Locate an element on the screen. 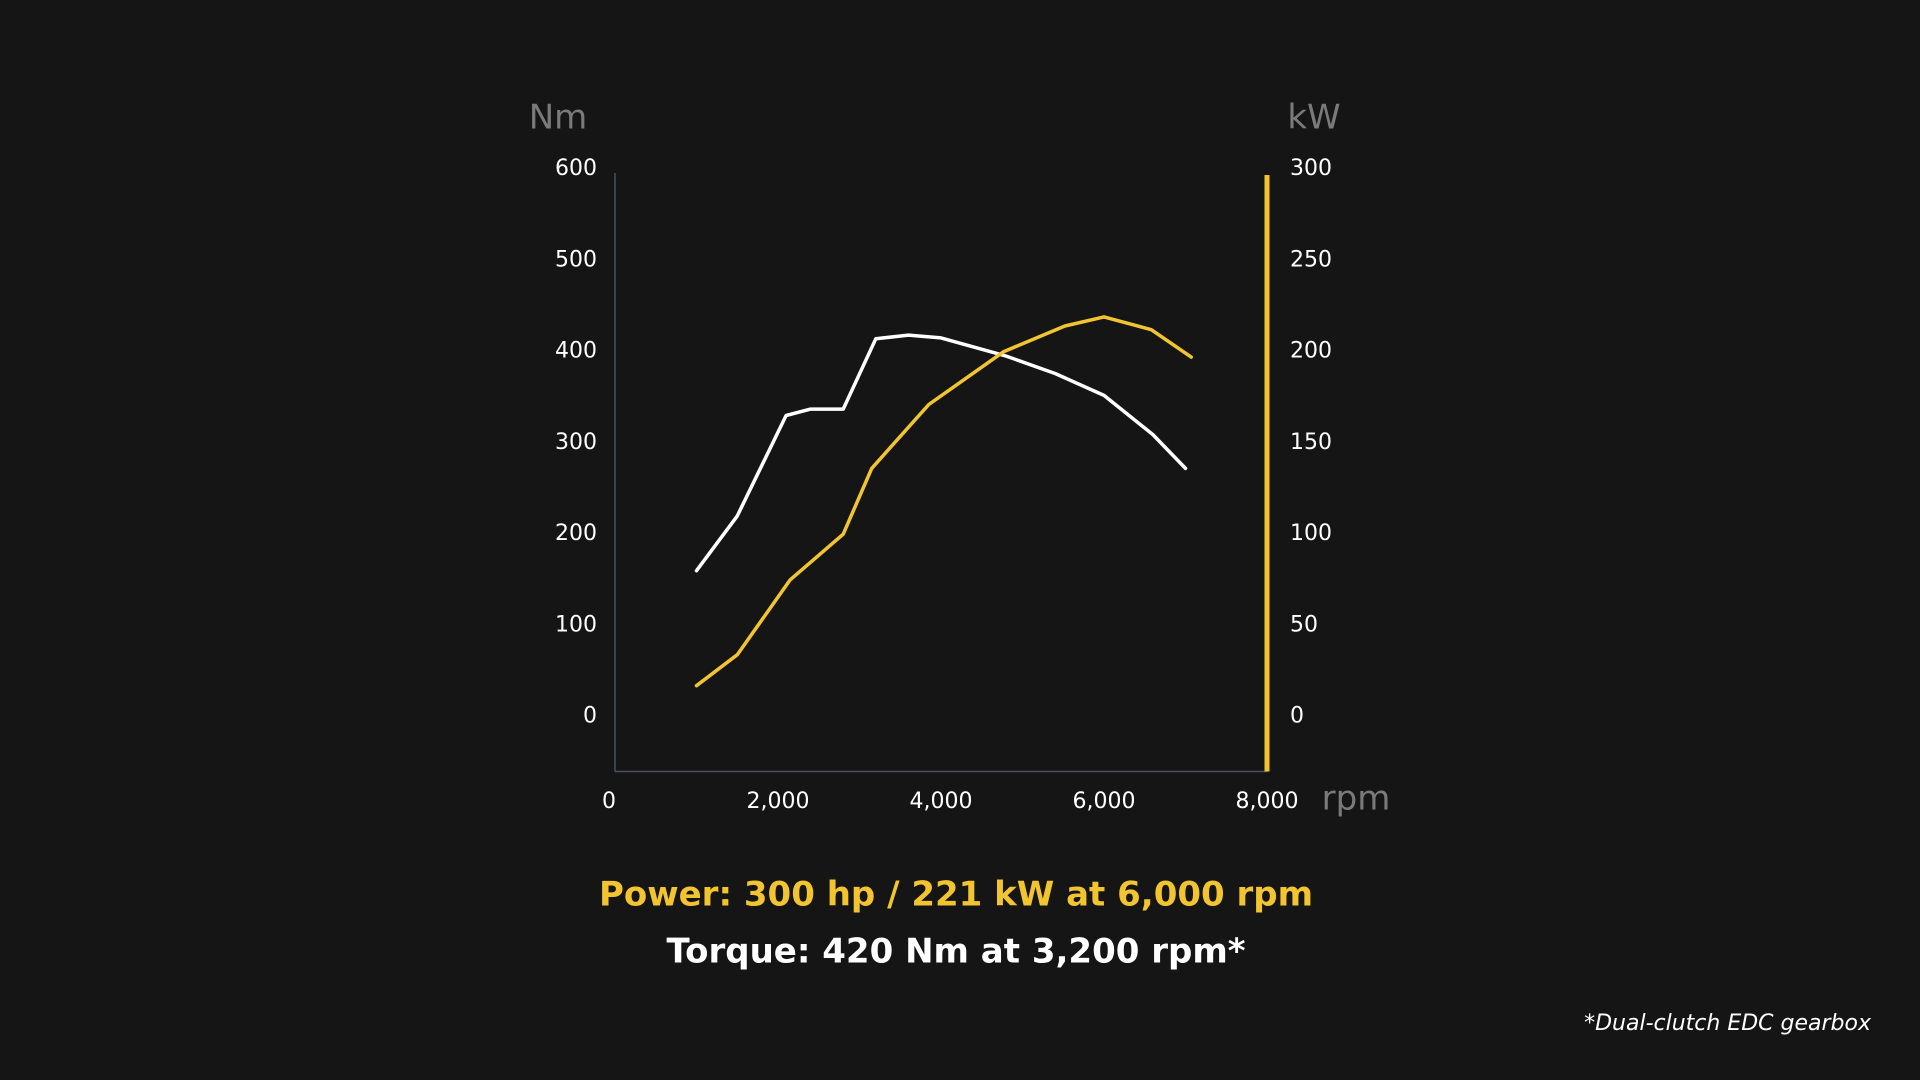  y-tick-label: 300 is located at coordinates (576, 442).